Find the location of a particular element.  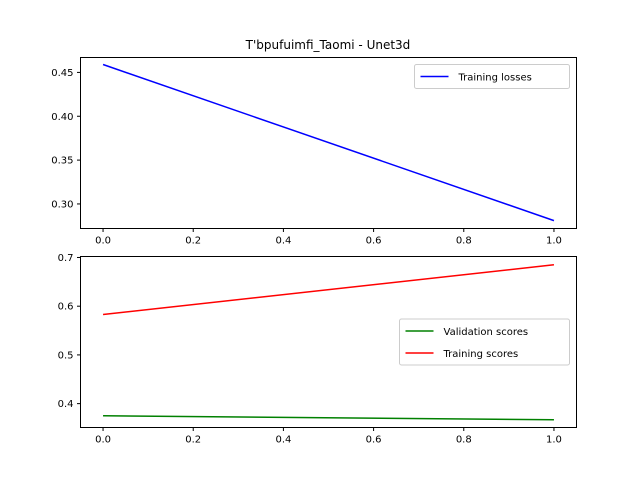

top-chart-y-ticks: 0.30 0.35 0.40 0.45 is located at coordinates (66, 139).